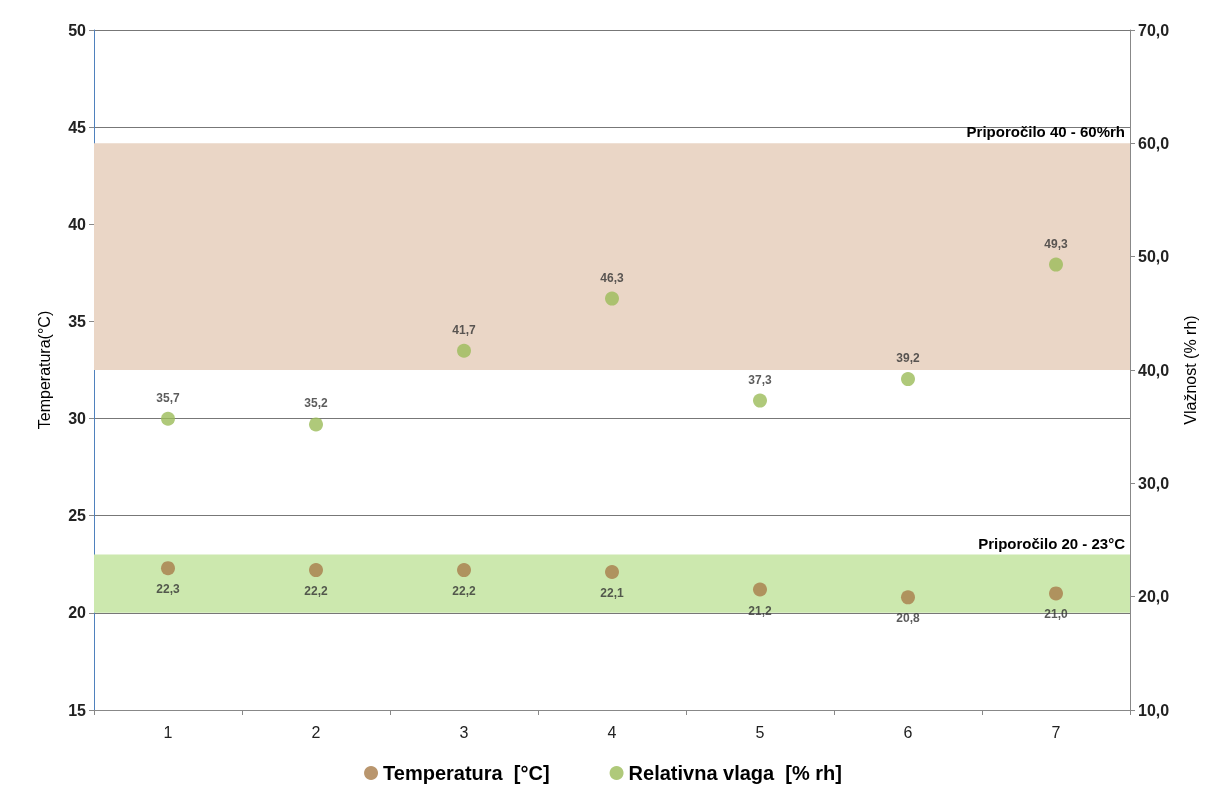  Describe the element at coordinates (1045, 132) in the screenshot. I see `band-label: Priporočilo 40 - 60%rh` at that location.